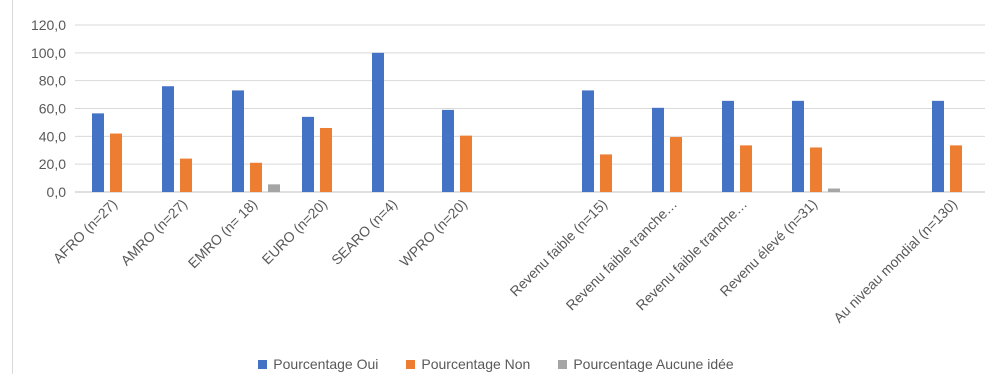 This screenshot has height=374, width=992. What do you see at coordinates (295, 232) in the screenshot?
I see `x-tick-label: EURO (n=20)` at bounding box center [295, 232].